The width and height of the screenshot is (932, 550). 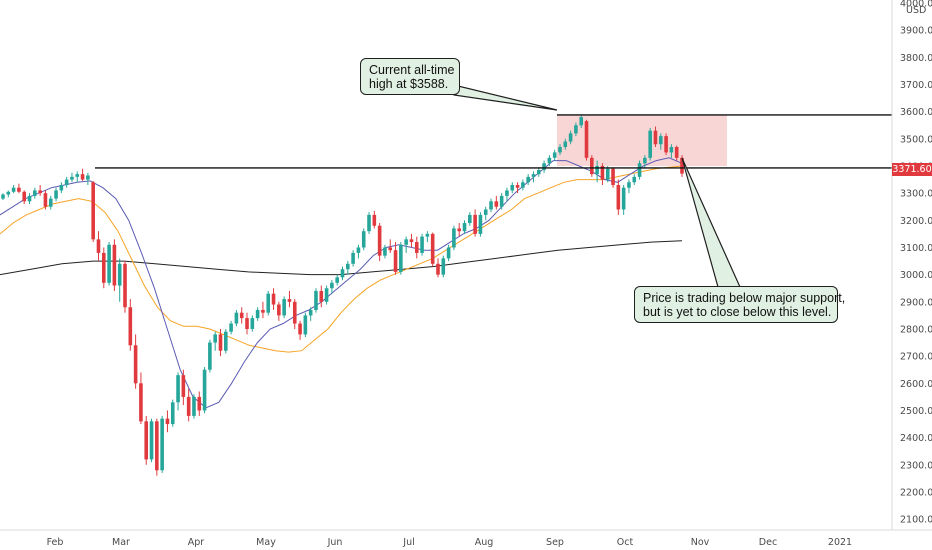 I want to click on ath-callout-line-1: Current all-time, so click(x=412, y=70).